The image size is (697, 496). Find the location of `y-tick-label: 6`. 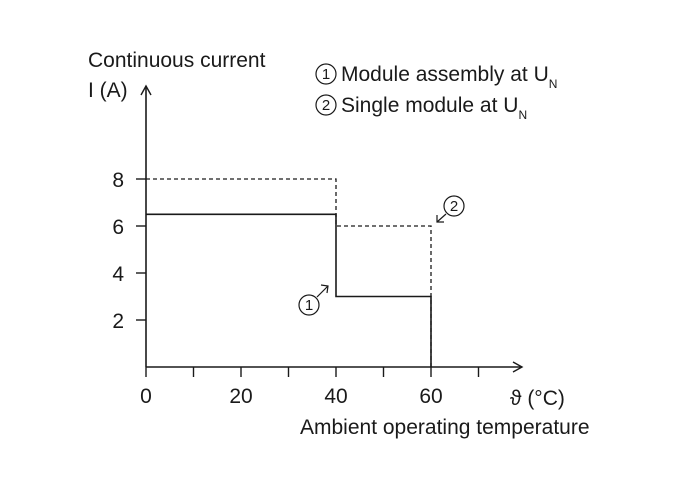

y-tick-label: 6 is located at coordinates (118, 227).